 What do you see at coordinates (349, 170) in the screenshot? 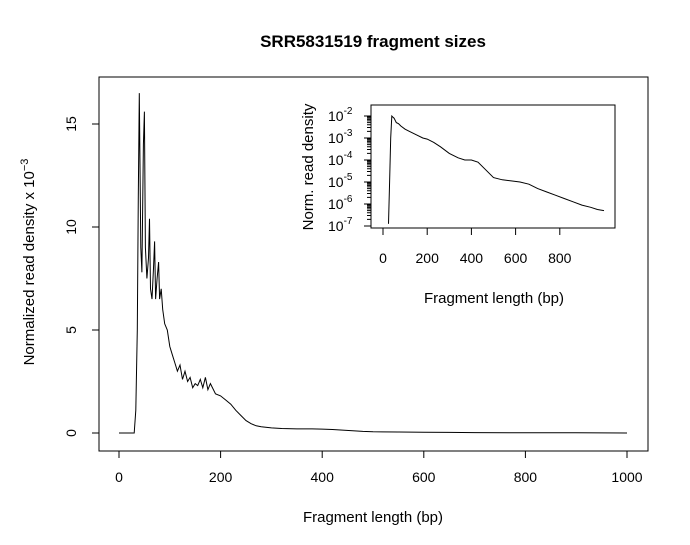
I see `inset-y-axis: 10⁻² 10⁻³ 10⁻⁴ 10⁻⁵ 10⁻⁶ 10⁻⁷` at bounding box center [349, 170].